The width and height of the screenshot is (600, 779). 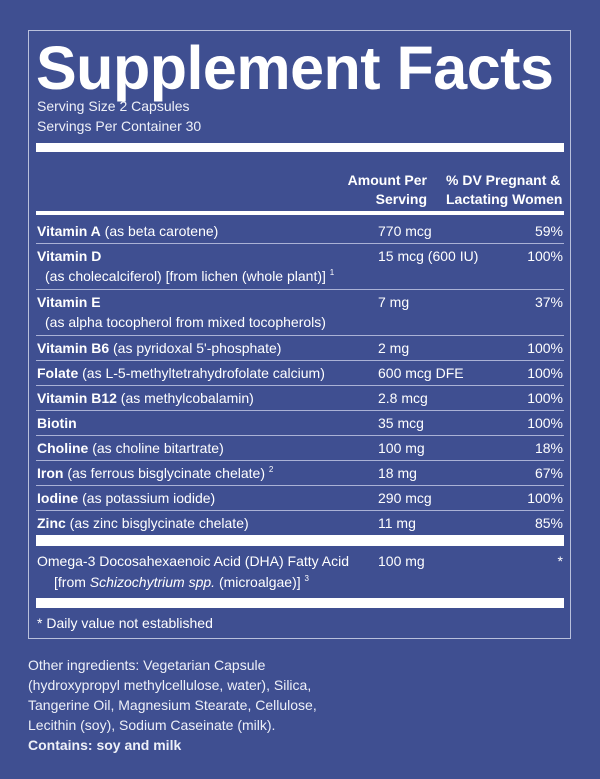 What do you see at coordinates (58, 498) in the screenshot?
I see `nutrient-label: Iodine` at bounding box center [58, 498].